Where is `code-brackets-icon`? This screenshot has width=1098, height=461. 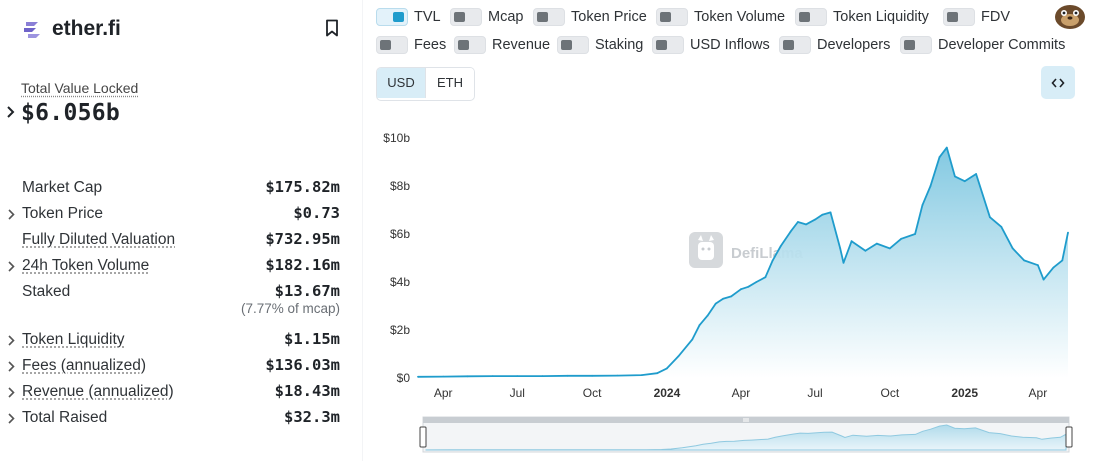
code-brackets-icon is located at coordinates (1058, 82).